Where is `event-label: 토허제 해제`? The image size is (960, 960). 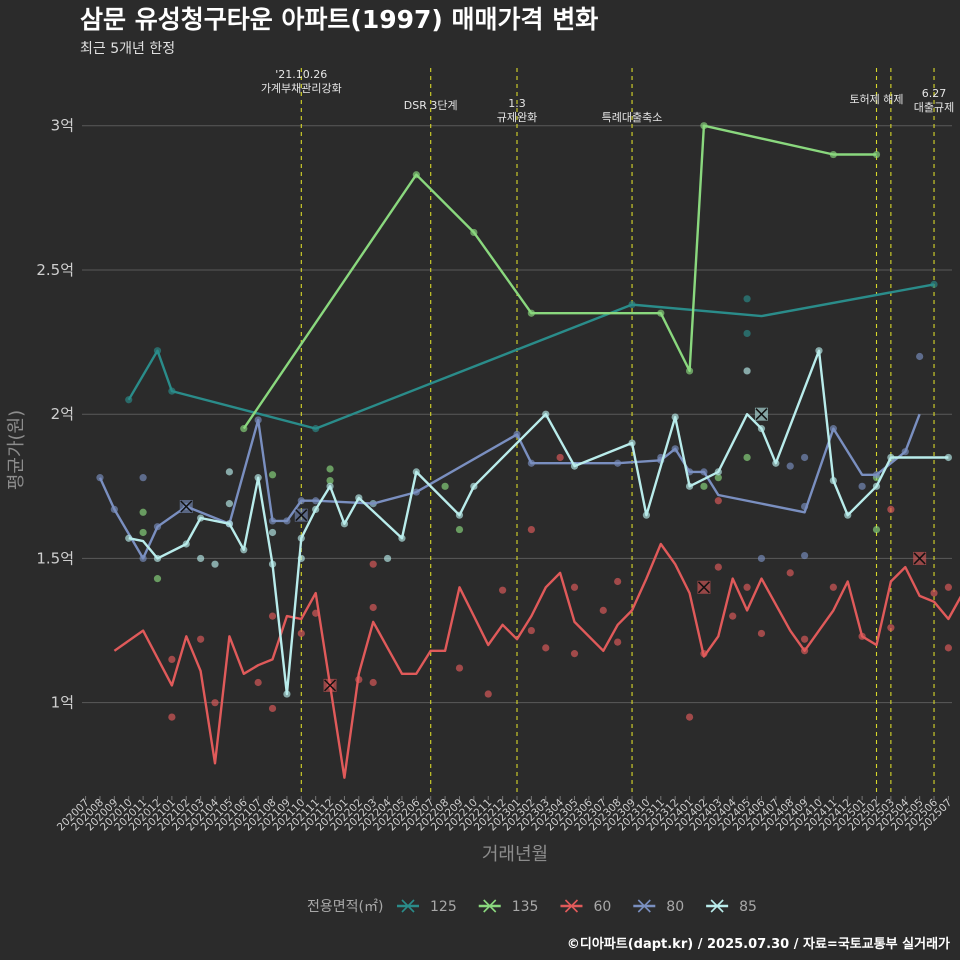 event-label: 토허제 해제 is located at coordinates (876, 99).